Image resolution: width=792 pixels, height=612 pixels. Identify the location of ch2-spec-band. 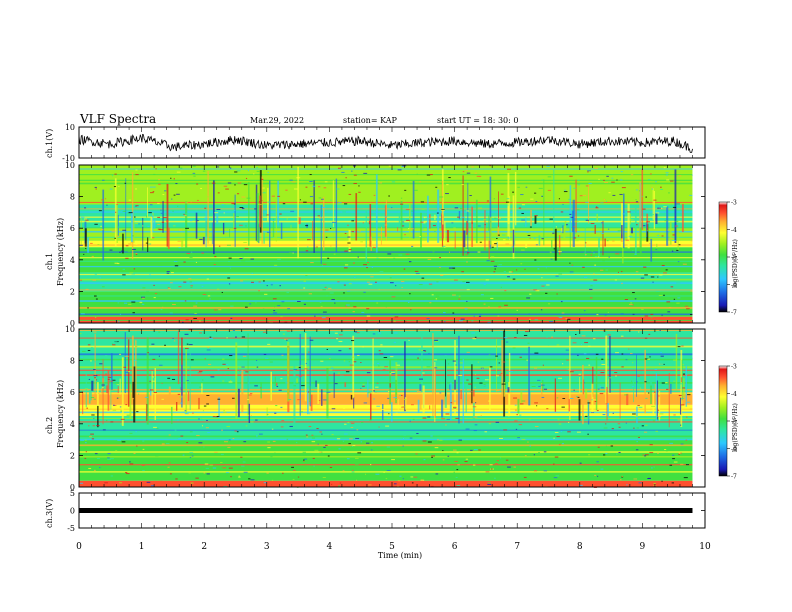
(386, 380).